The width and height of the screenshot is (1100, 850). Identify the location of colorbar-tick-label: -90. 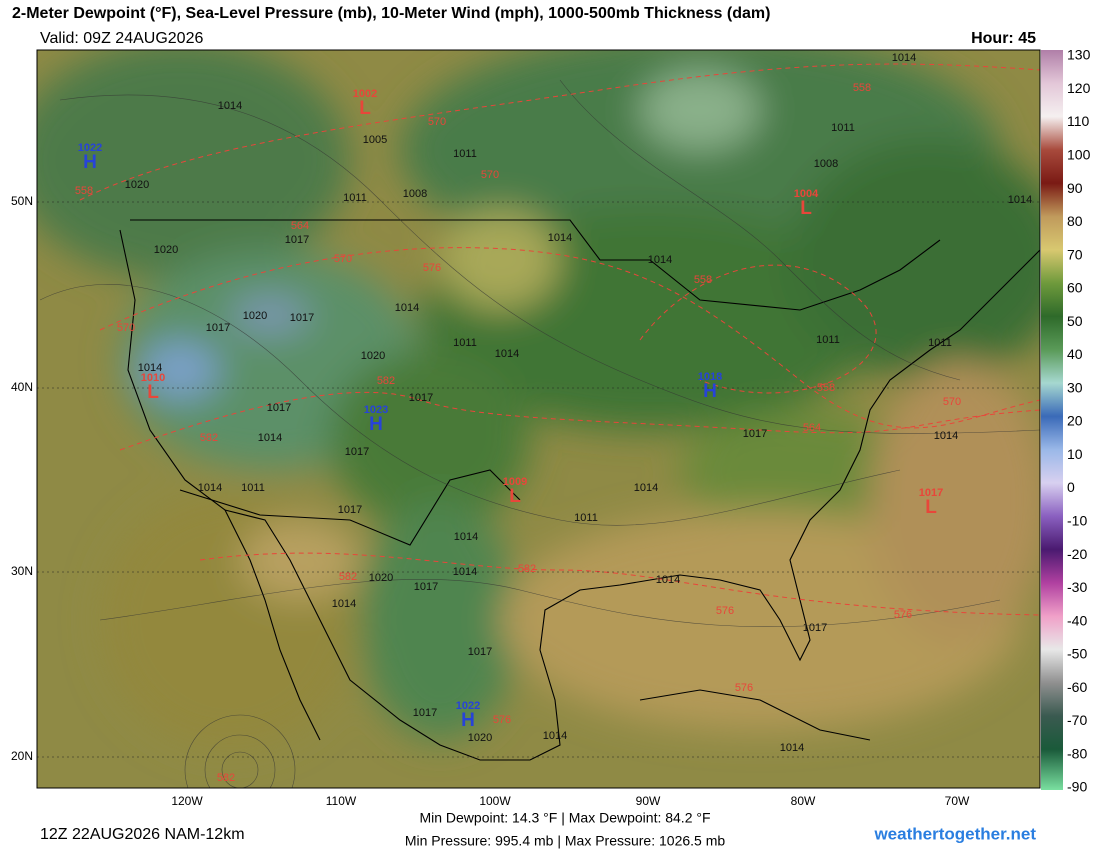
(1077, 787).